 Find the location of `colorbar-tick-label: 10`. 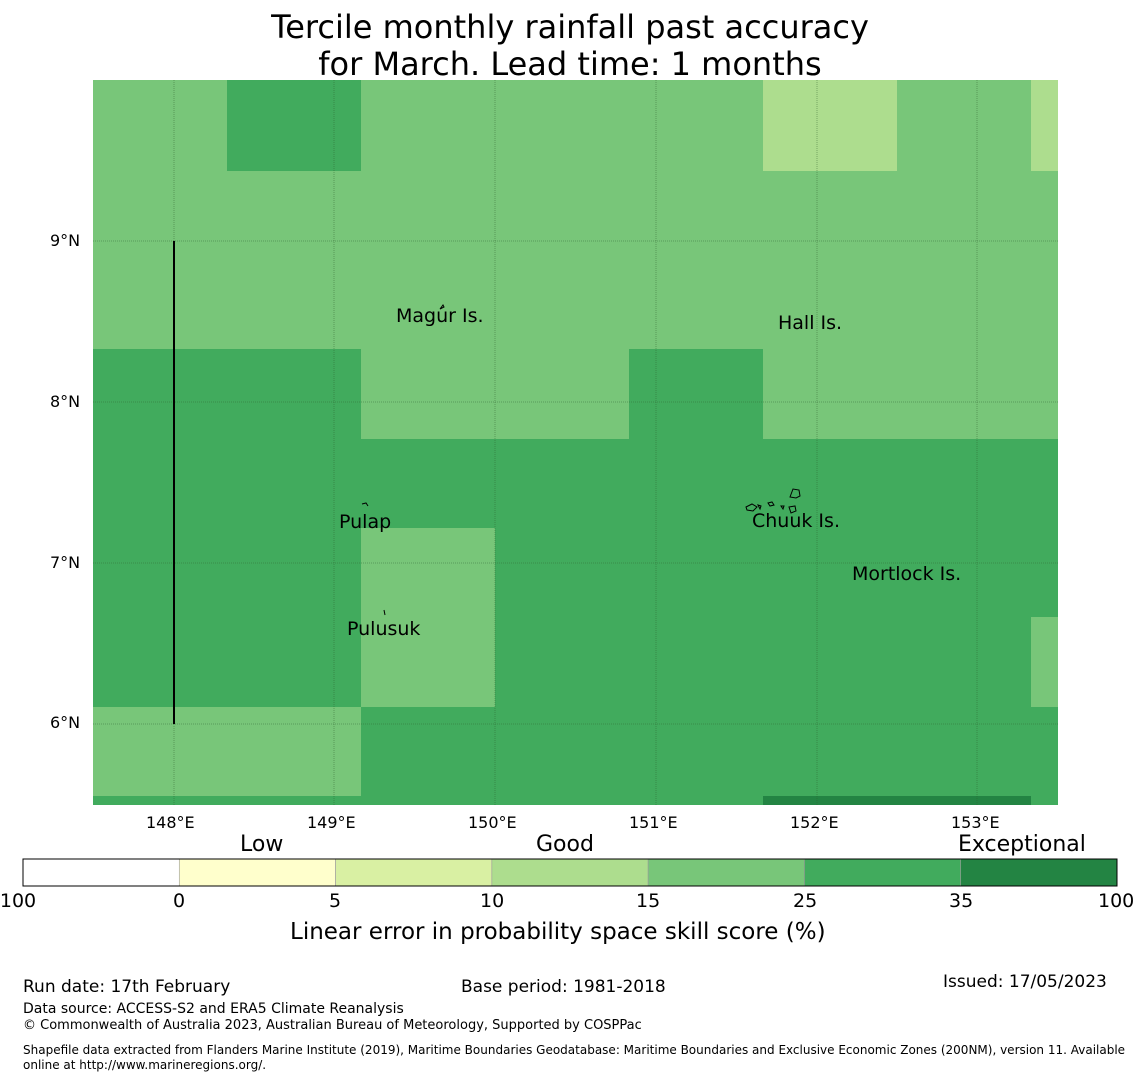

colorbar-tick-label: 10 is located at coordinates (492, 901).